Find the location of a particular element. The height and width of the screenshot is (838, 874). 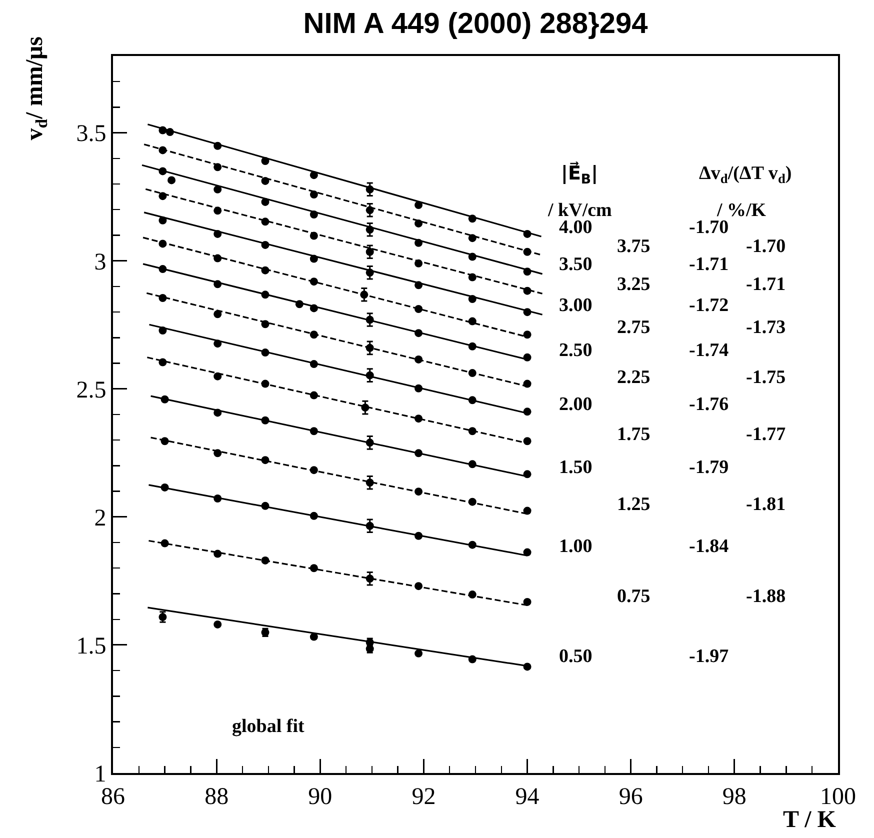

y-tick-label: 3 is located at coordinates (100, 262).